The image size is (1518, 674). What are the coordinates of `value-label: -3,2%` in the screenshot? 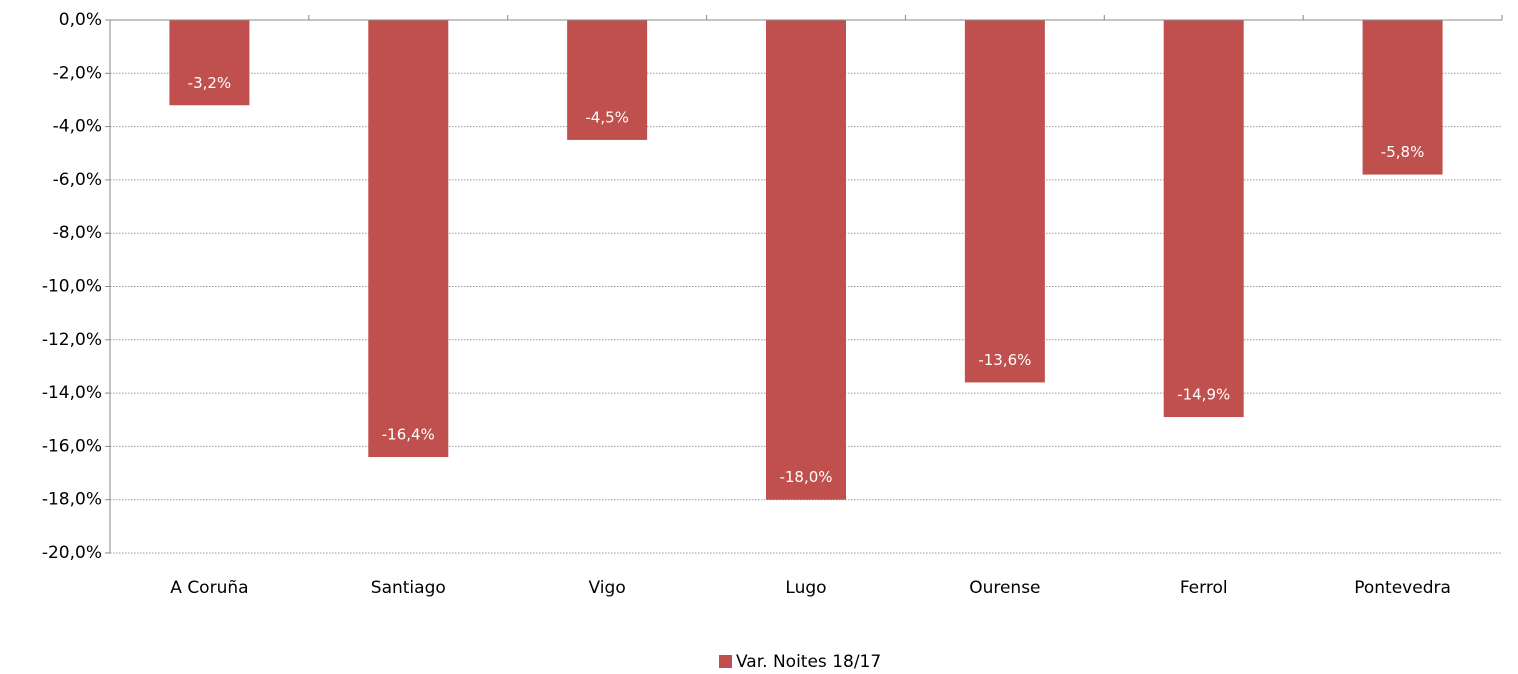 It's located at (210, 83).